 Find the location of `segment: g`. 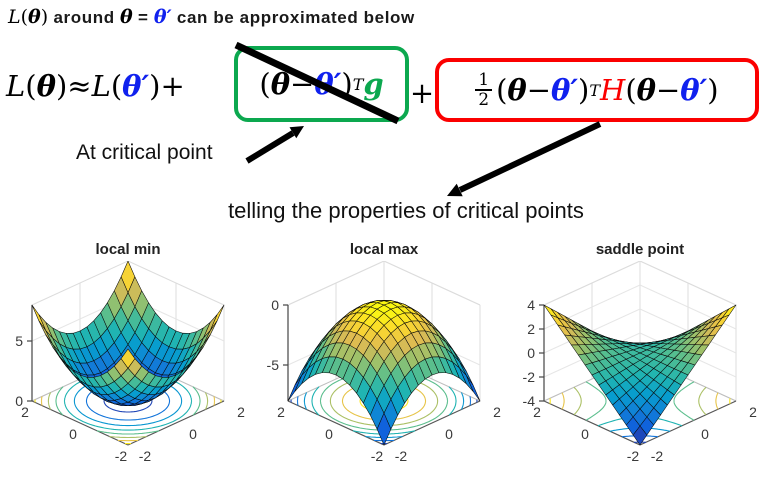

segment: g is located at coordinates (373, 84).